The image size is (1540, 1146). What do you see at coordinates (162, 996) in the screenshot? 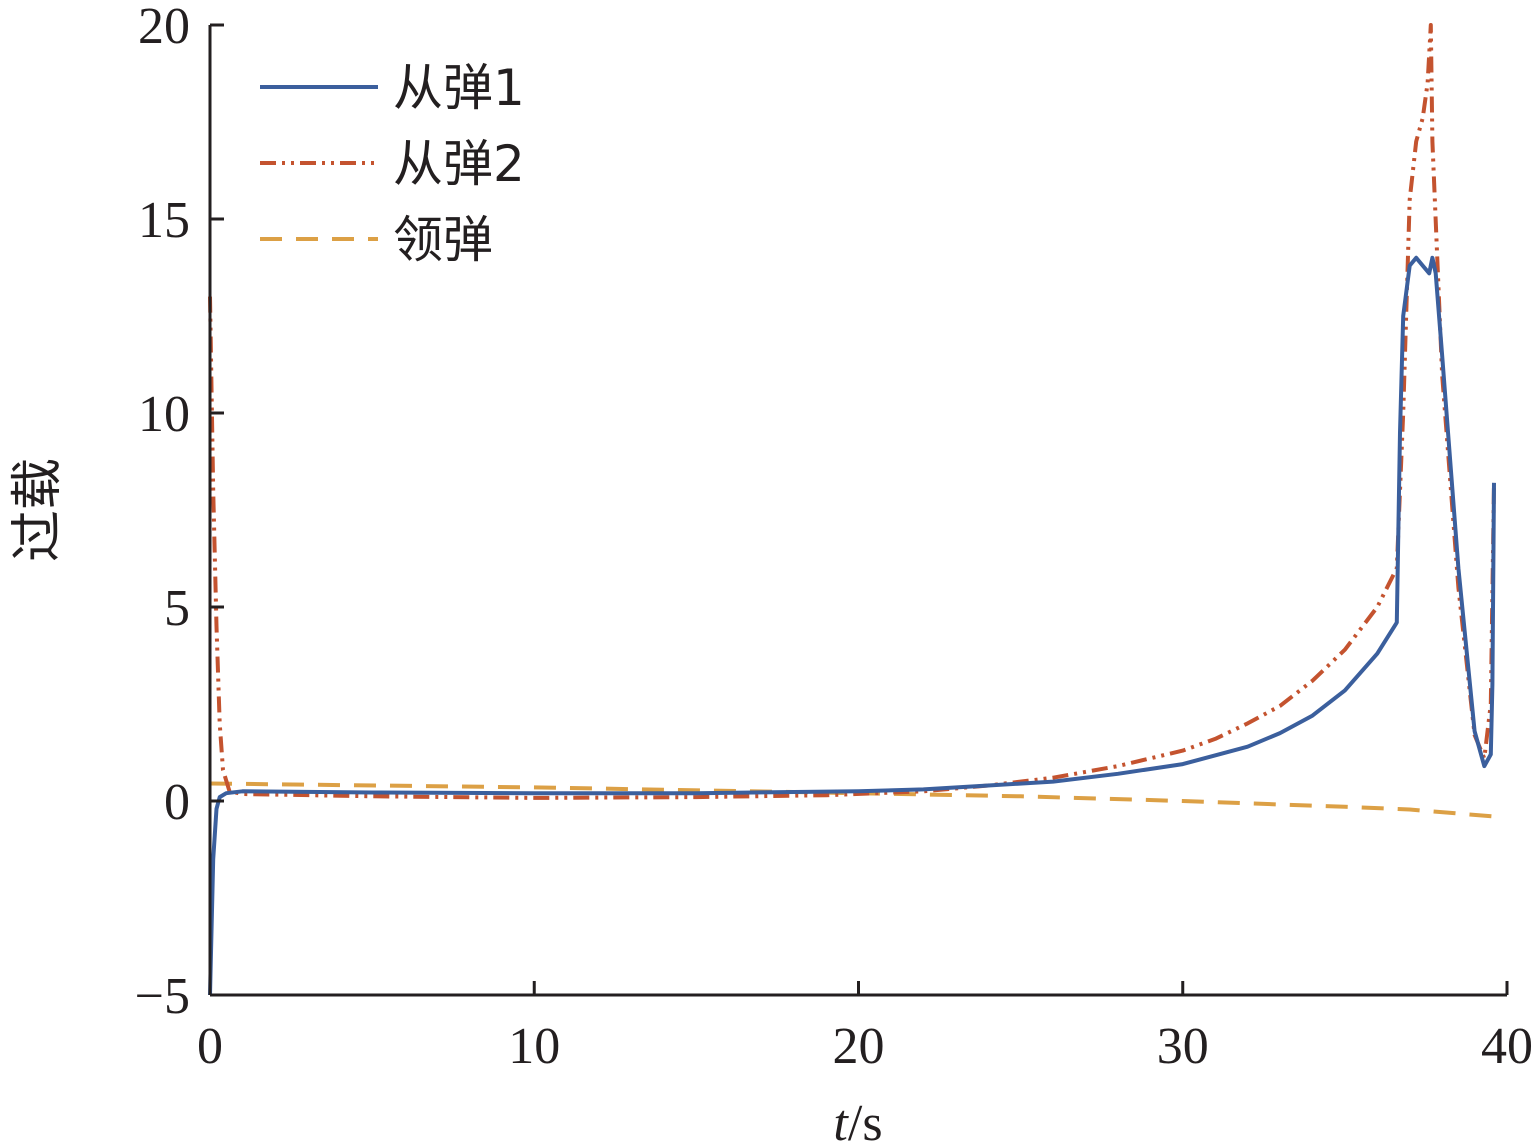
I see `y-tick-label: −5` at bounding box center [162, 996].